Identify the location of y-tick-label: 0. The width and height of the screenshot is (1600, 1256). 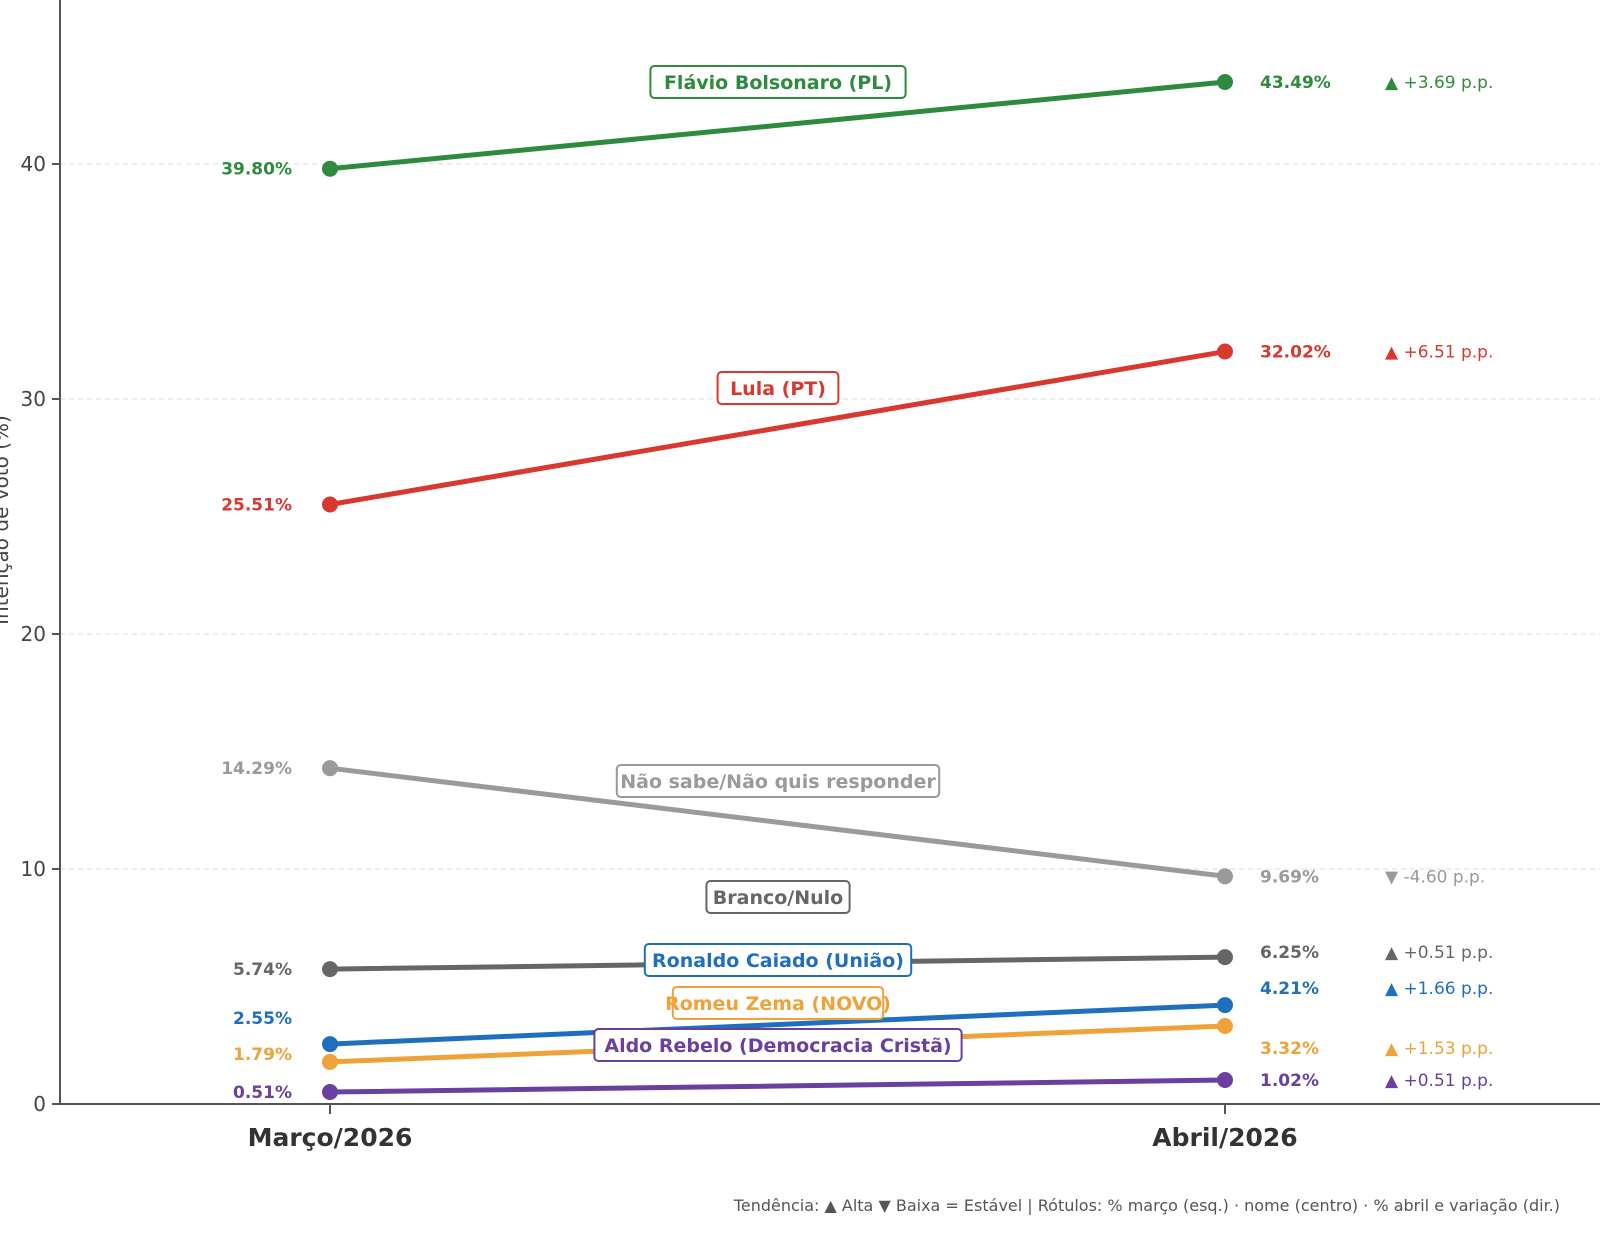
(39, 1104).